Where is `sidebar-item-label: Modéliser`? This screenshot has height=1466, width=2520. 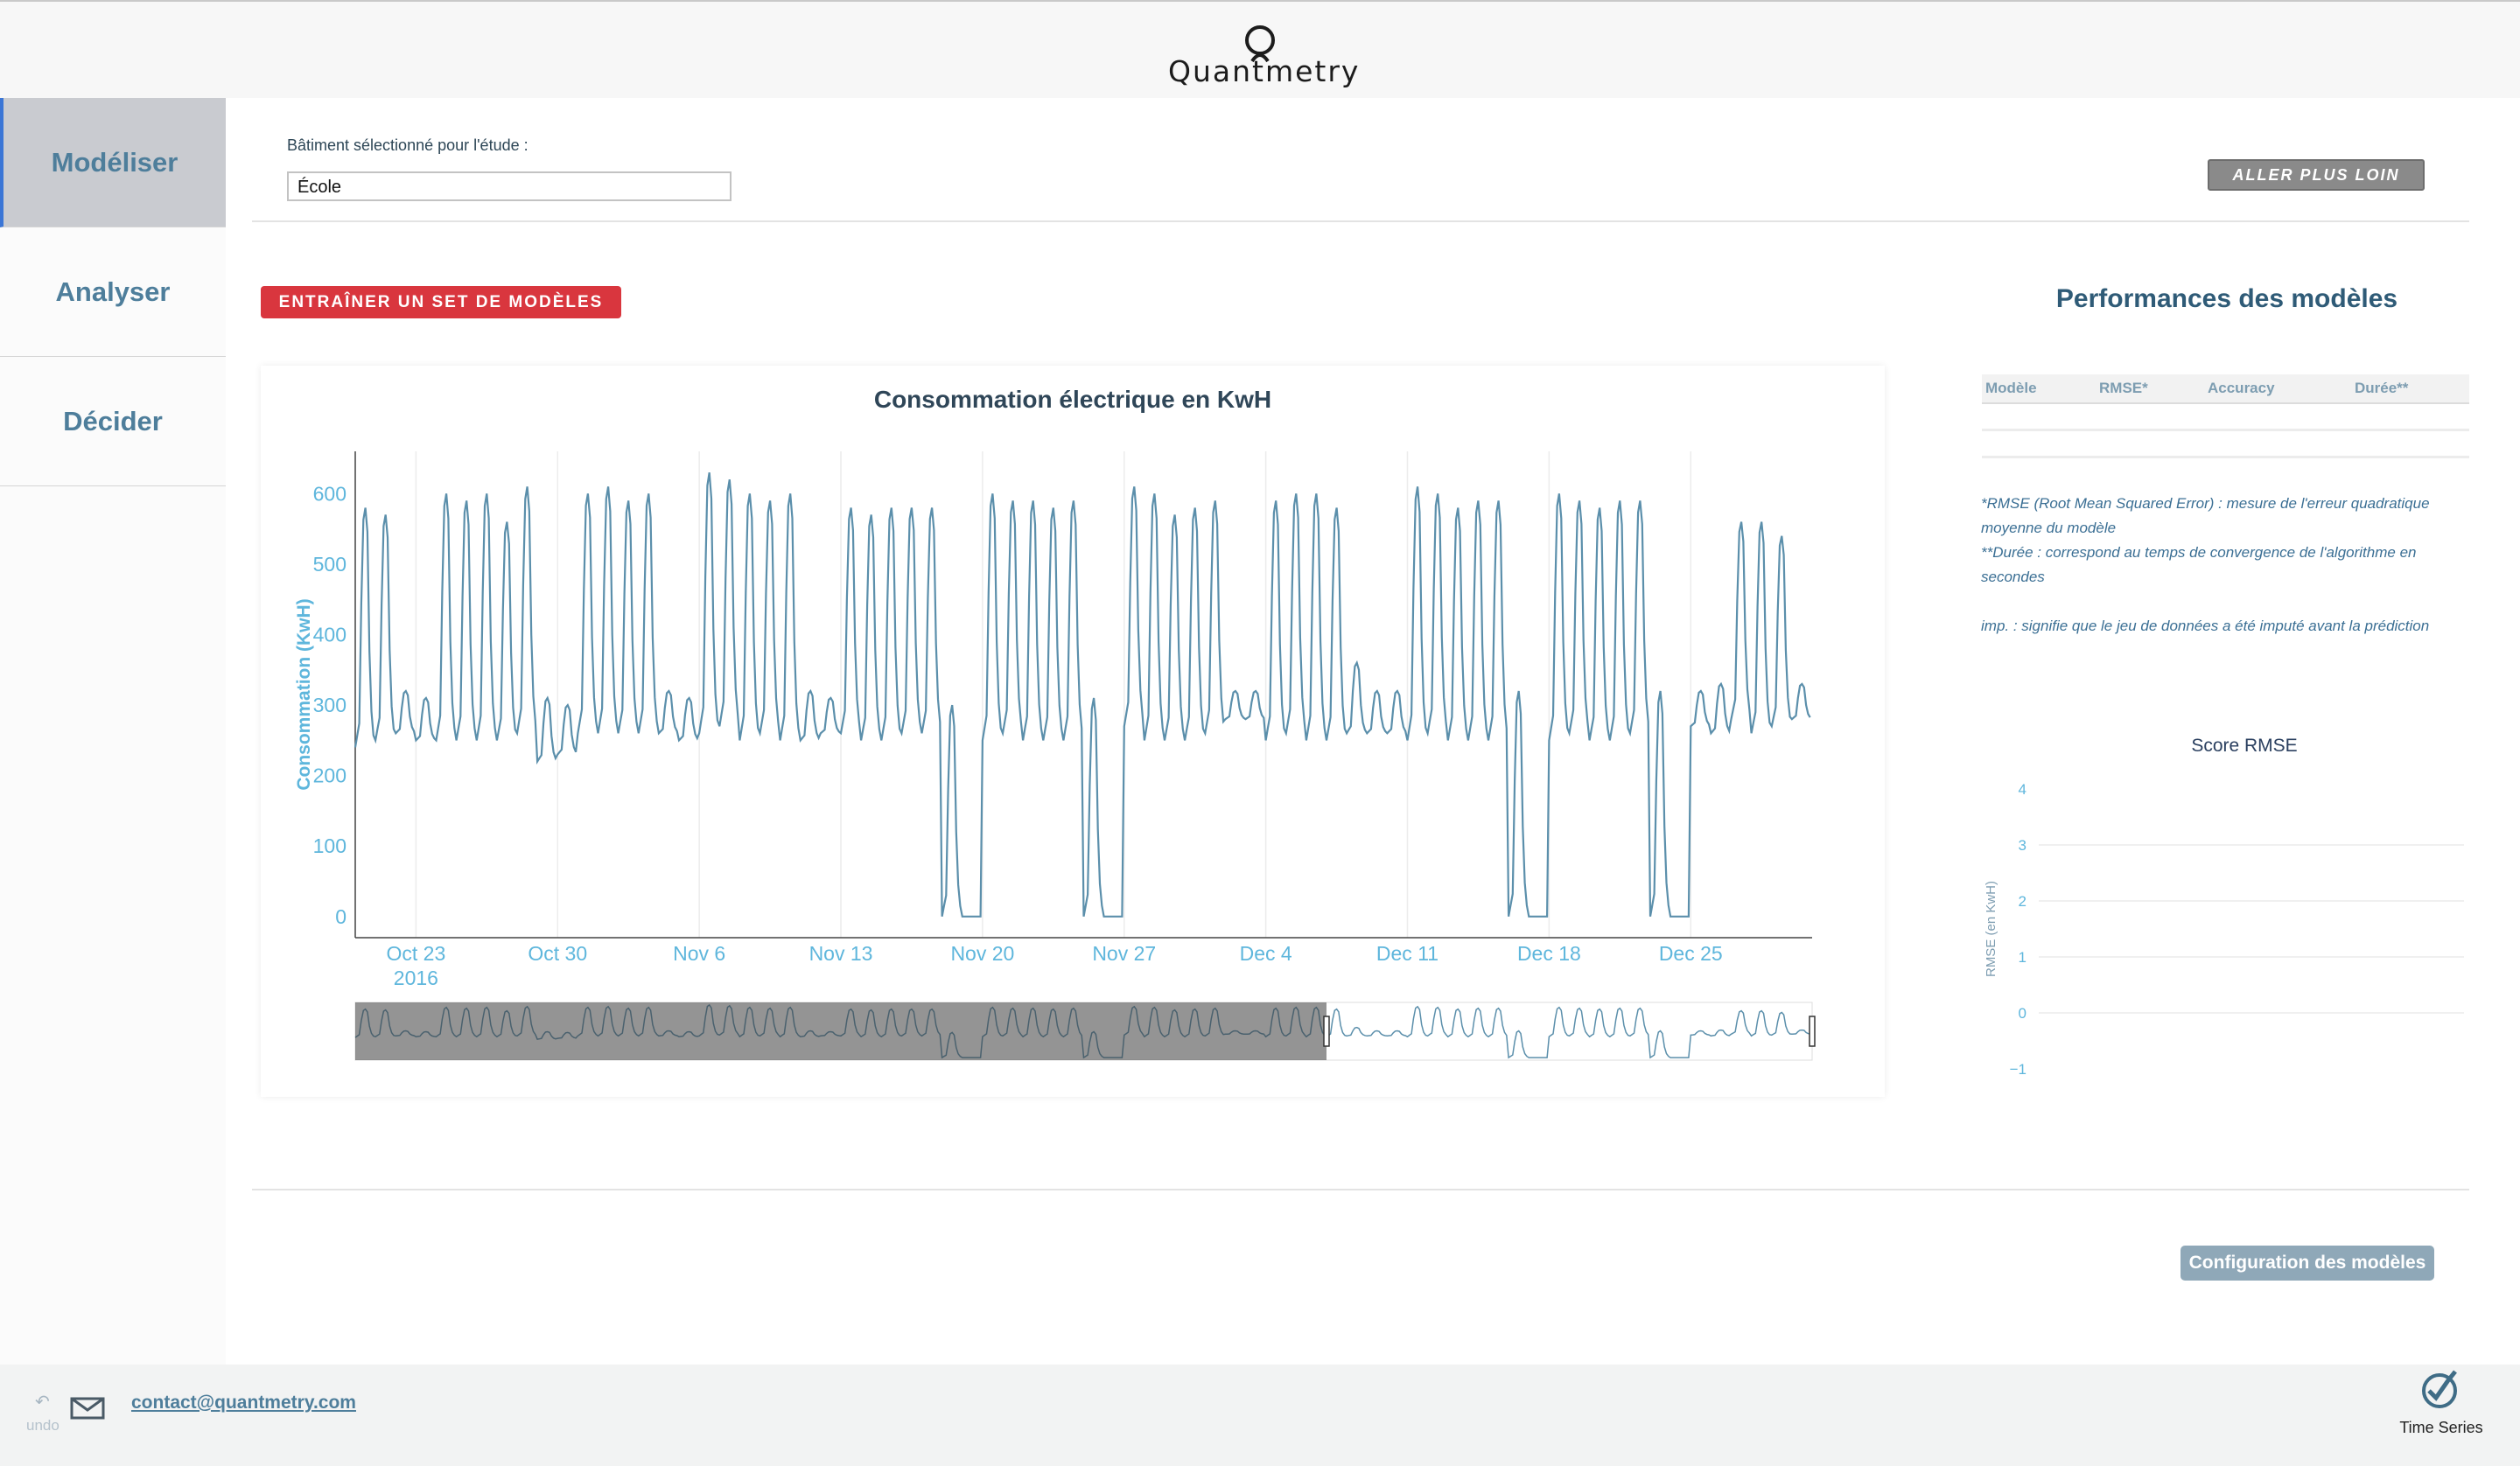
sidebar-item-label: Modéliser is located at coordinates (114, 162).